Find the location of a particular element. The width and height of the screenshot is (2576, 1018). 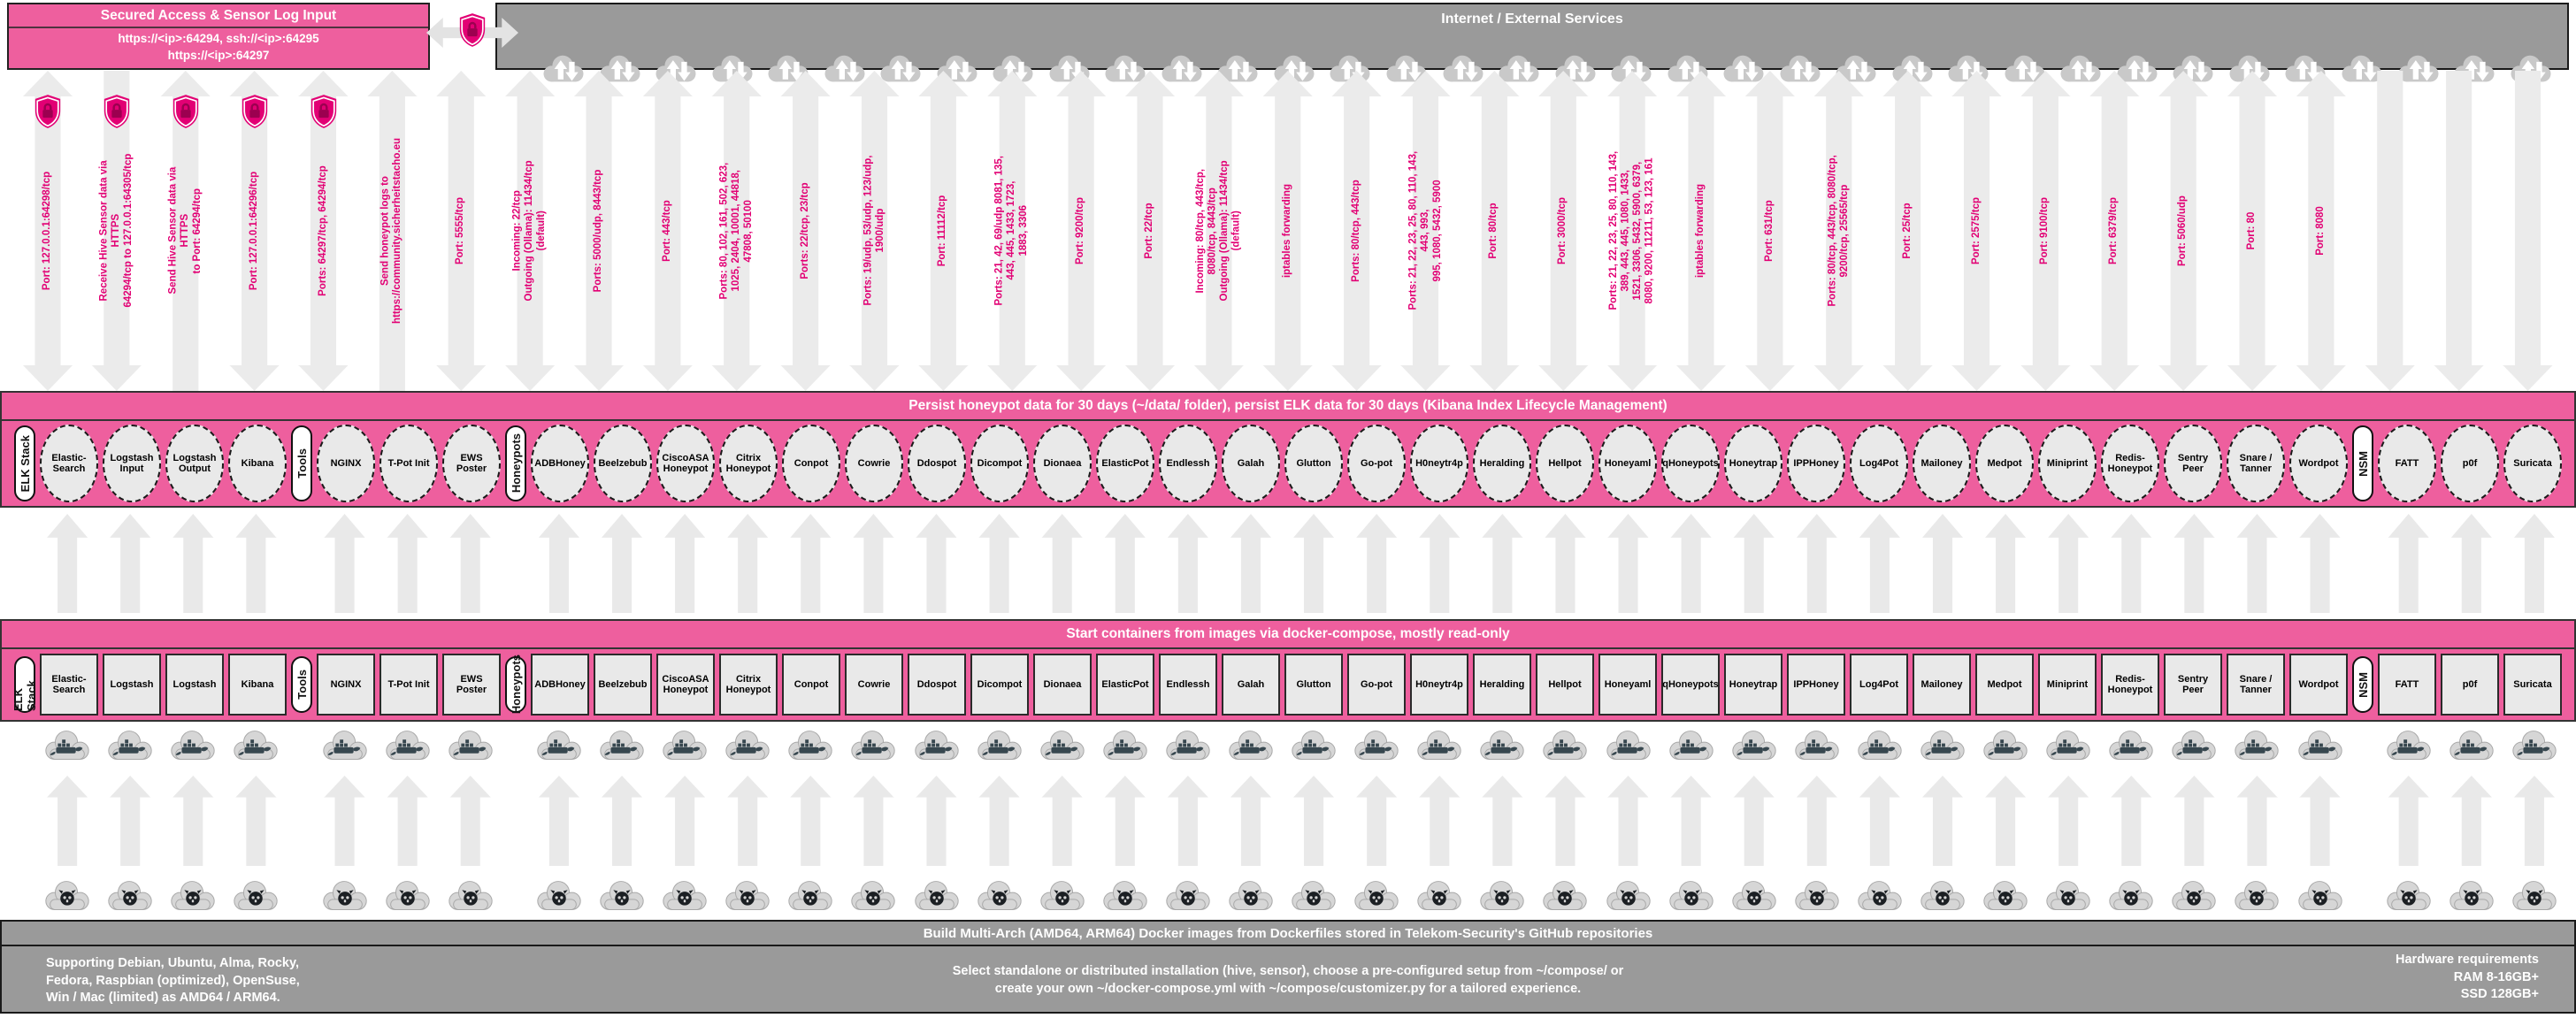

service-ellipse: Heralding is located at coordinates (1502, 464).